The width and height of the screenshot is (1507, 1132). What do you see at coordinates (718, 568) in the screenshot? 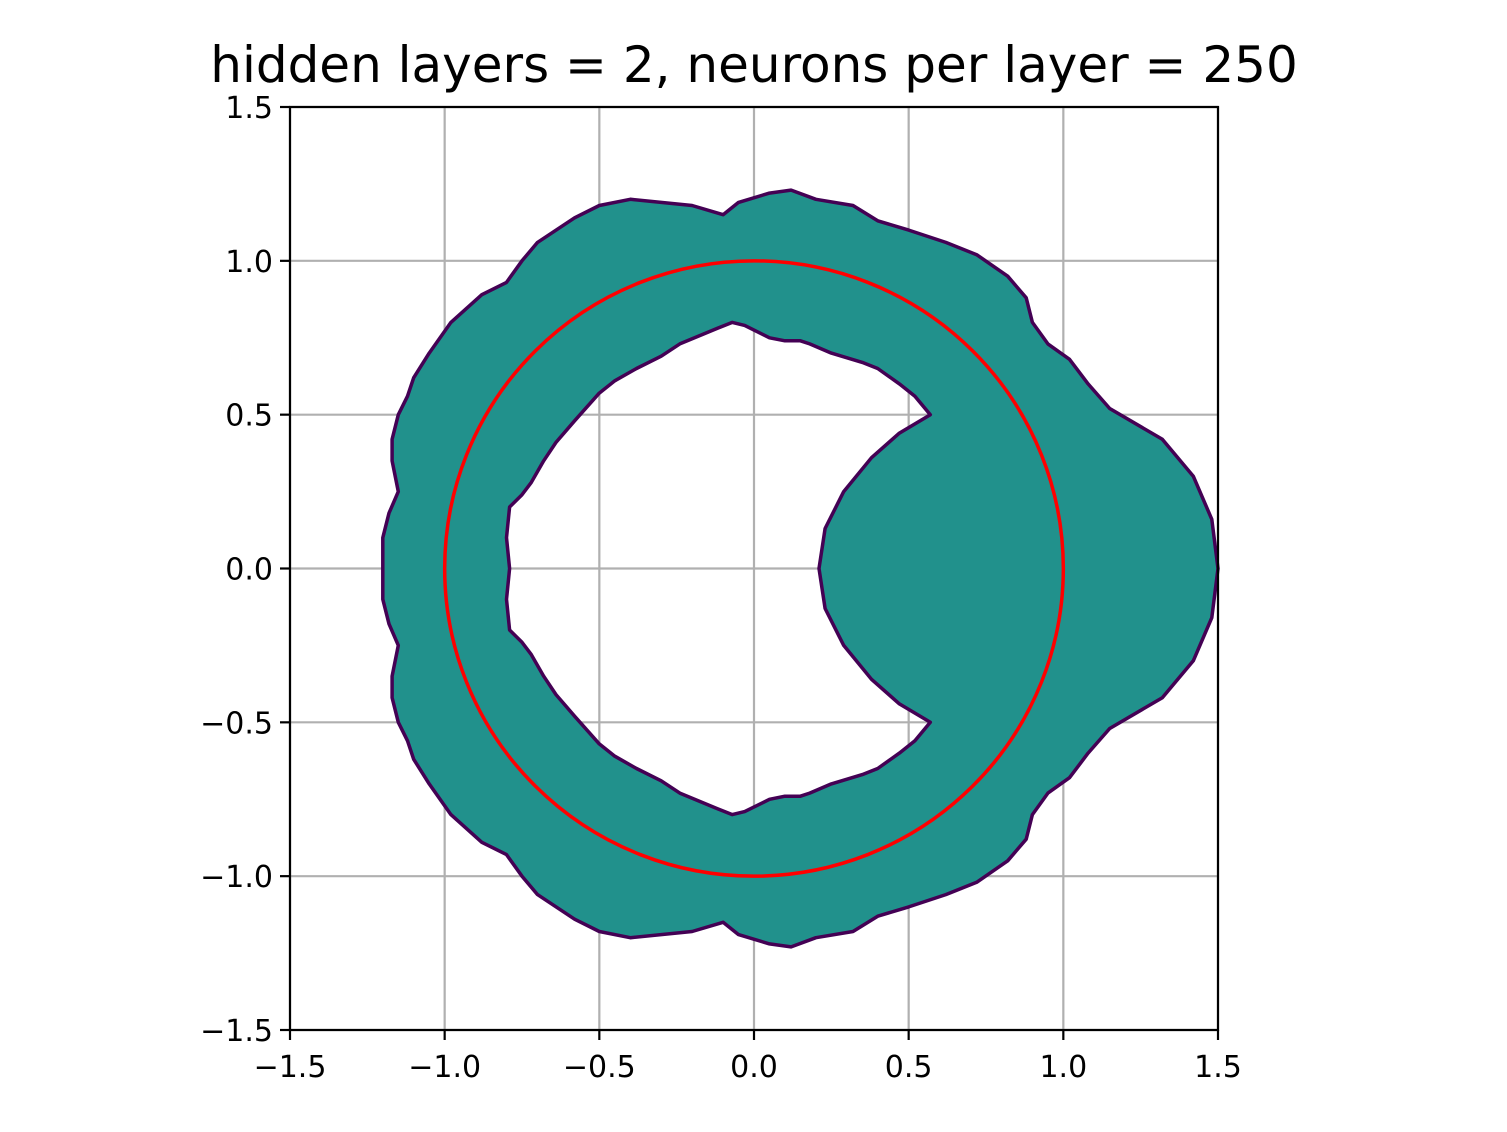
I see `inner-boundary-line` at bounding box center [718, 568].